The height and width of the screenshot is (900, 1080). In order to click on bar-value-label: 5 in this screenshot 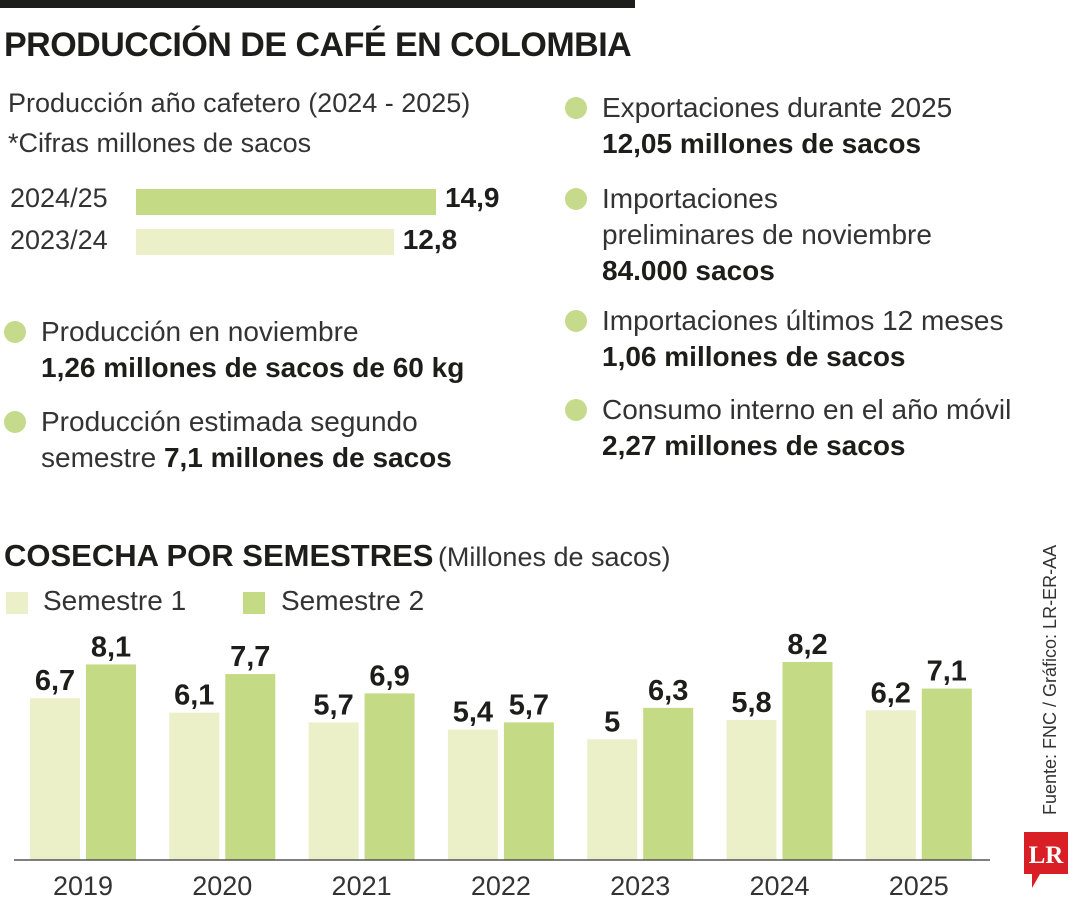, I will do `click(612, 722)`.